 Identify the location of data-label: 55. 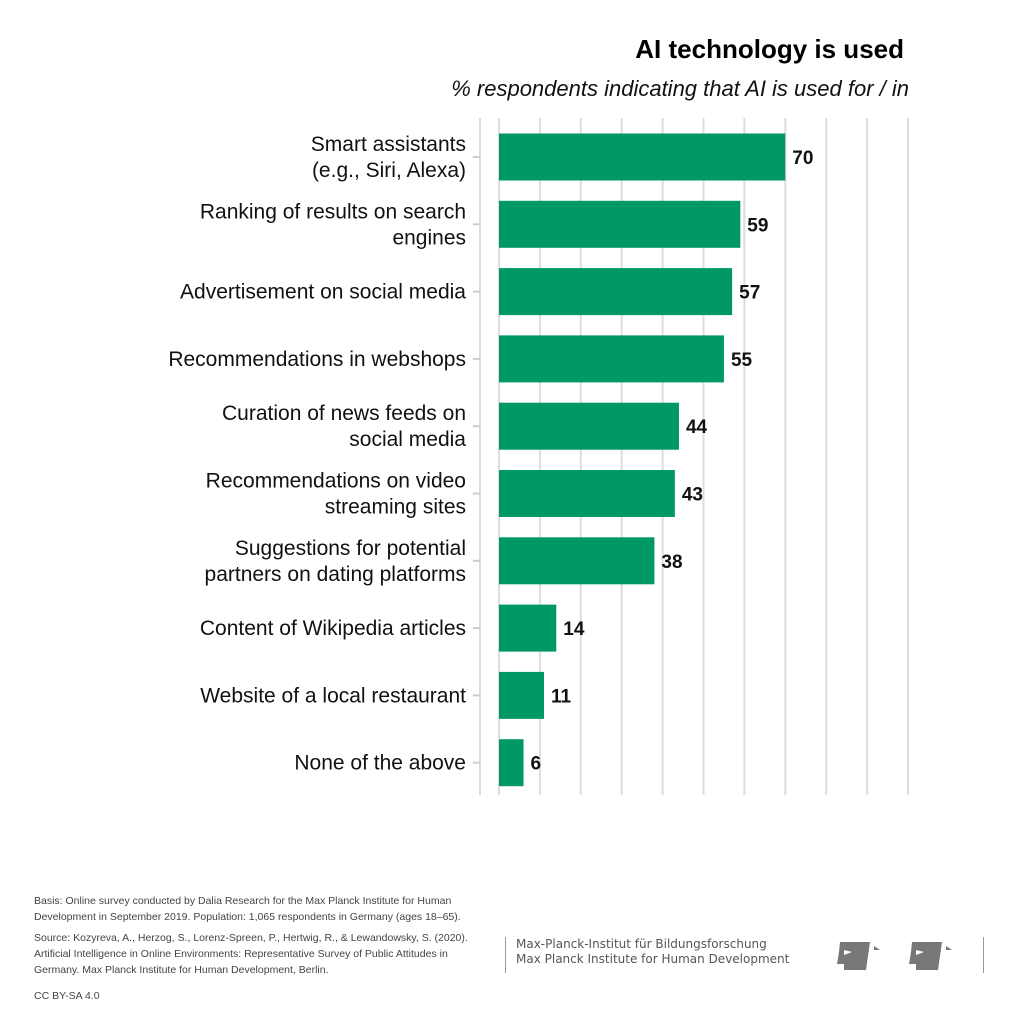
(742, 360).